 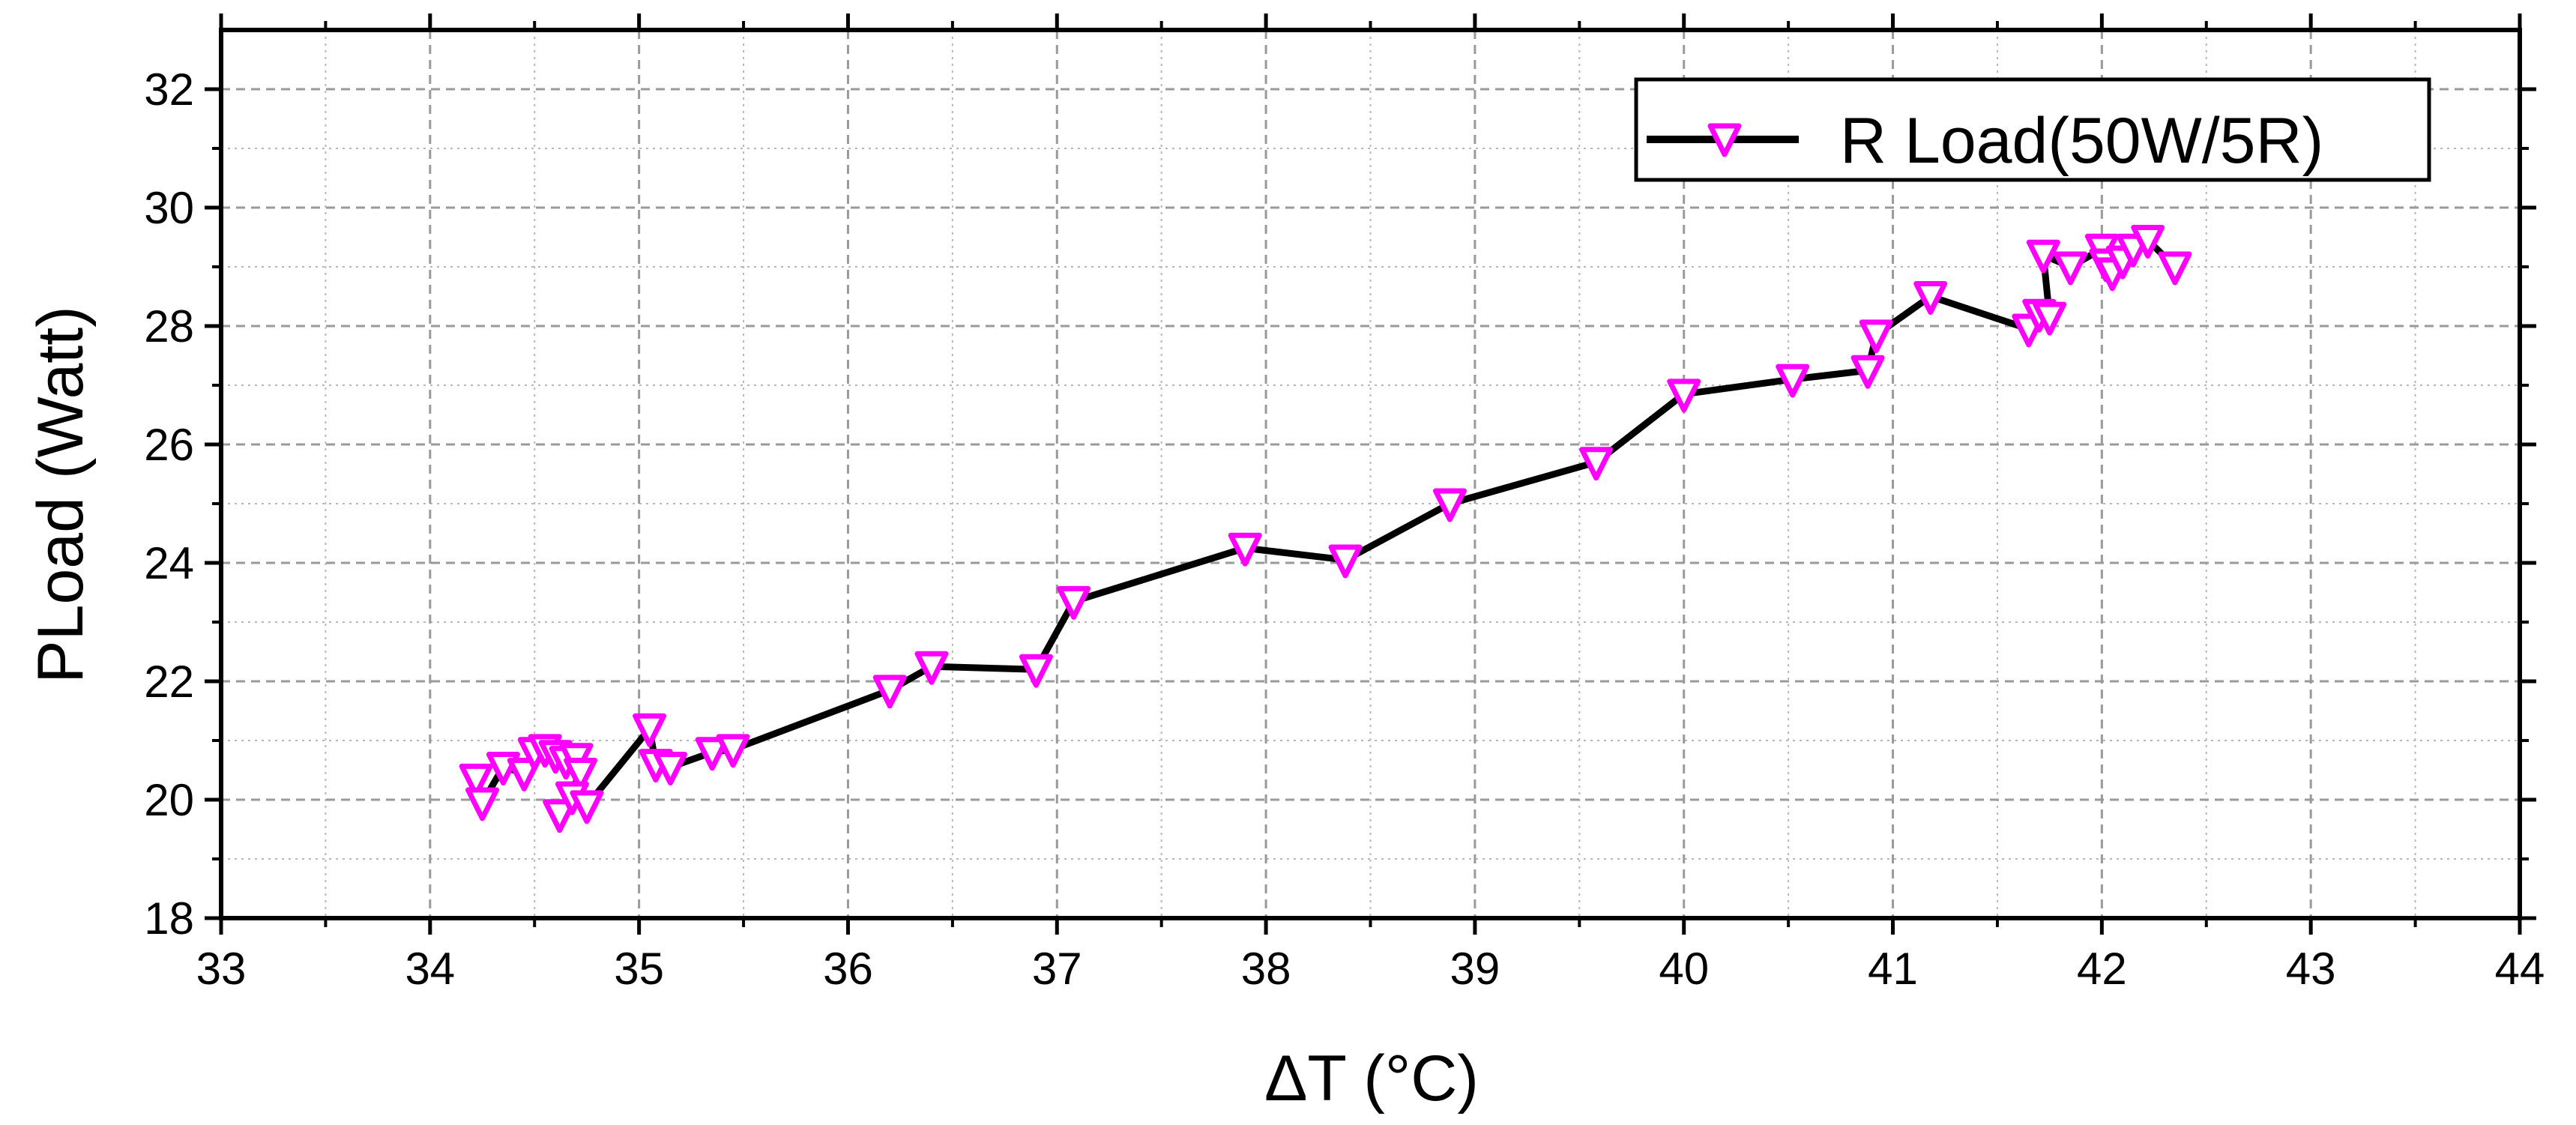 I want to click on legend-label: R Load(50W/5R), so click(x=2081, y=141).